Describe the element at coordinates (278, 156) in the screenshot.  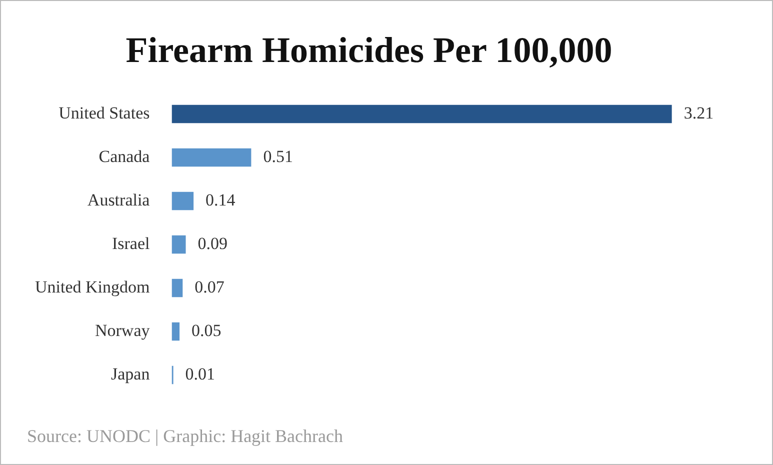
I see `data-label: 0.51` at that location.